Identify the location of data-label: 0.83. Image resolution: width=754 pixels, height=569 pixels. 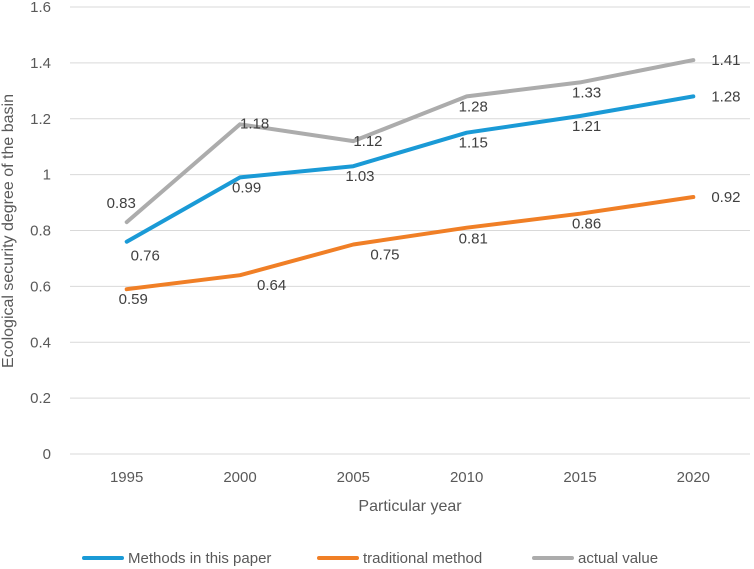
(121, 203).